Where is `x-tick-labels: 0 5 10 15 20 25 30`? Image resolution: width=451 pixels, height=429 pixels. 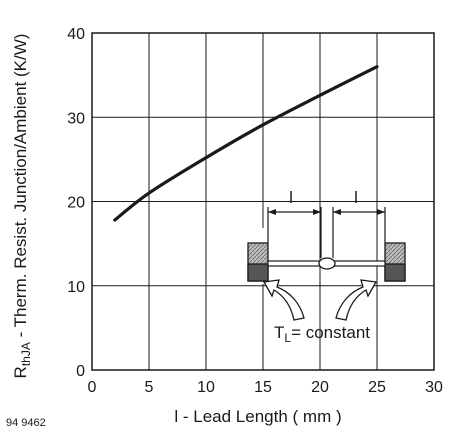 x-tick-labels: 0 5 10 15 20 25 30 is located at coordinates (265, 387).